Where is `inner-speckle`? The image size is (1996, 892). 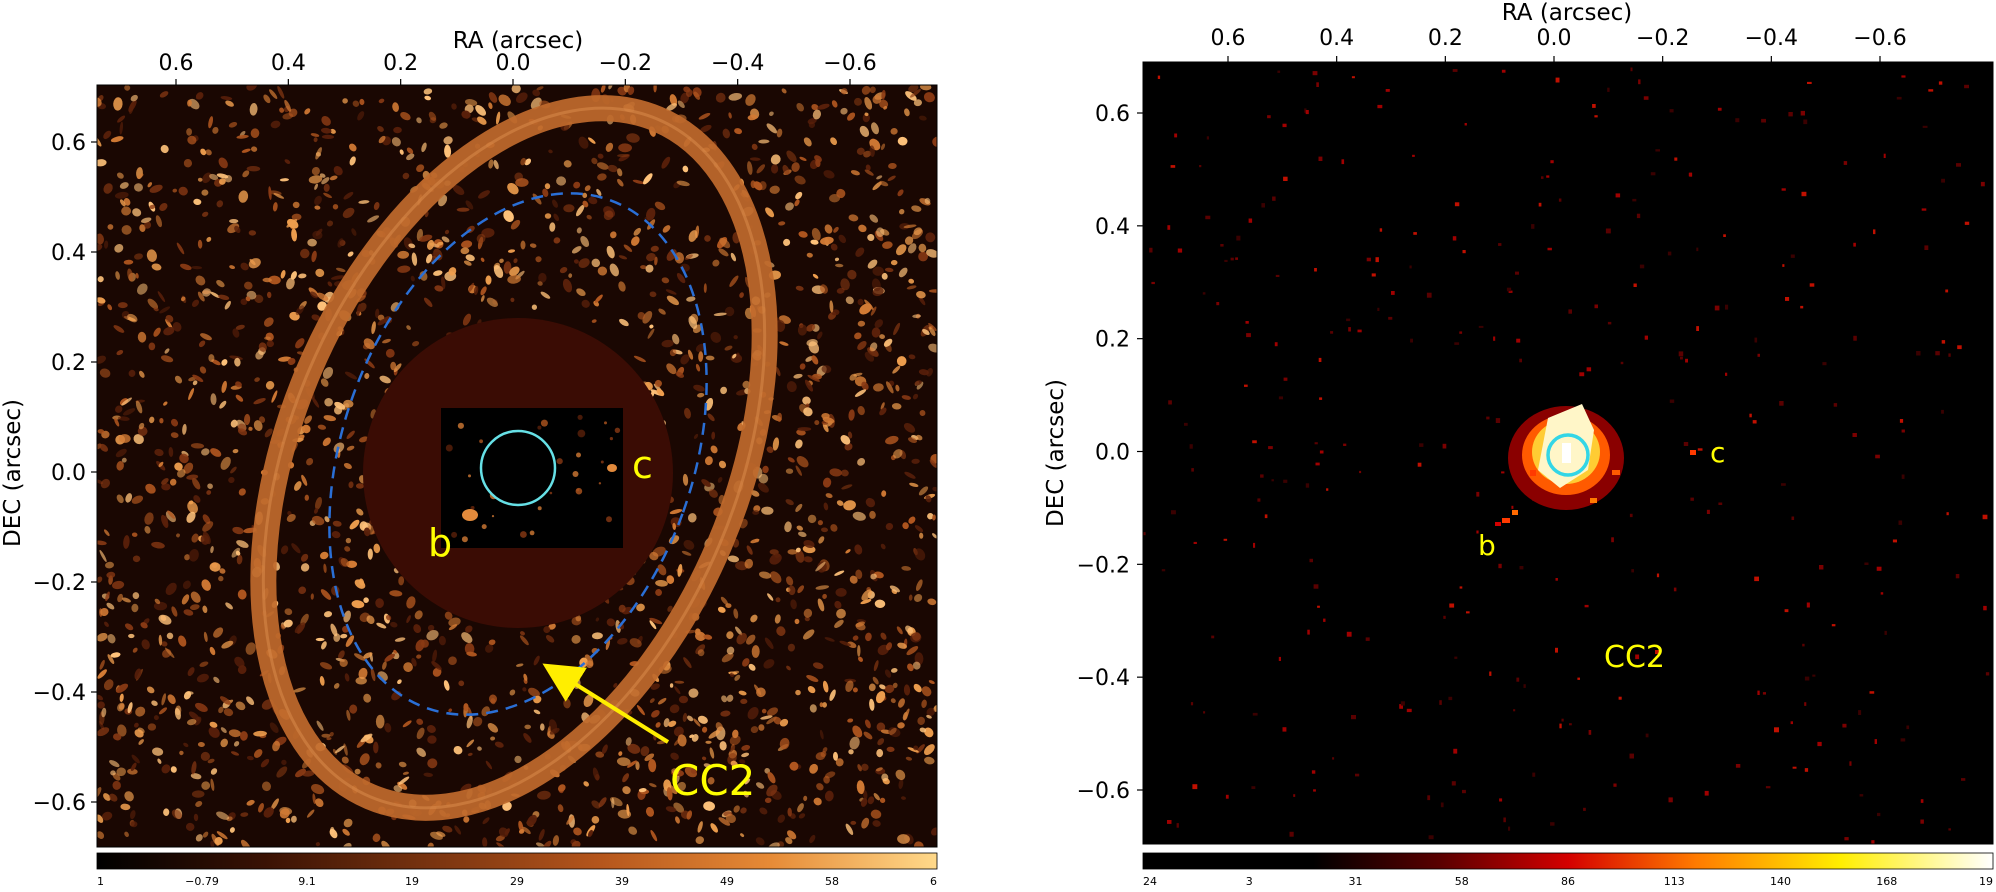 inner-speckle is located at coordinates (617, 430).